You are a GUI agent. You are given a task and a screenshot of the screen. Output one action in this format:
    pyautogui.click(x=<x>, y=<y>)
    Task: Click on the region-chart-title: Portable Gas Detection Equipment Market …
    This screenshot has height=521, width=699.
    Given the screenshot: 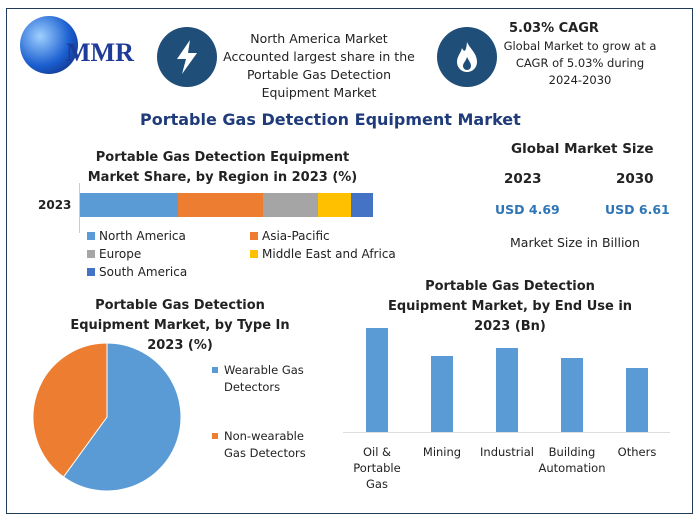 What is the action you would take?
    pyautogui.click(x=222, y=167)
    